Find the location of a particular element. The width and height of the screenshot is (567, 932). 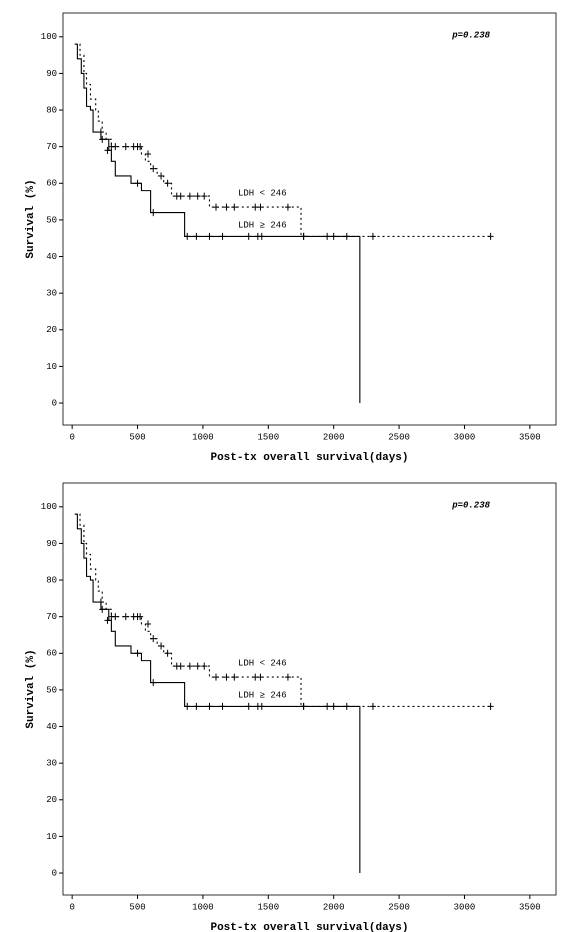

series-label: LDH ≥ 246 is located at coordinates (262, 695).